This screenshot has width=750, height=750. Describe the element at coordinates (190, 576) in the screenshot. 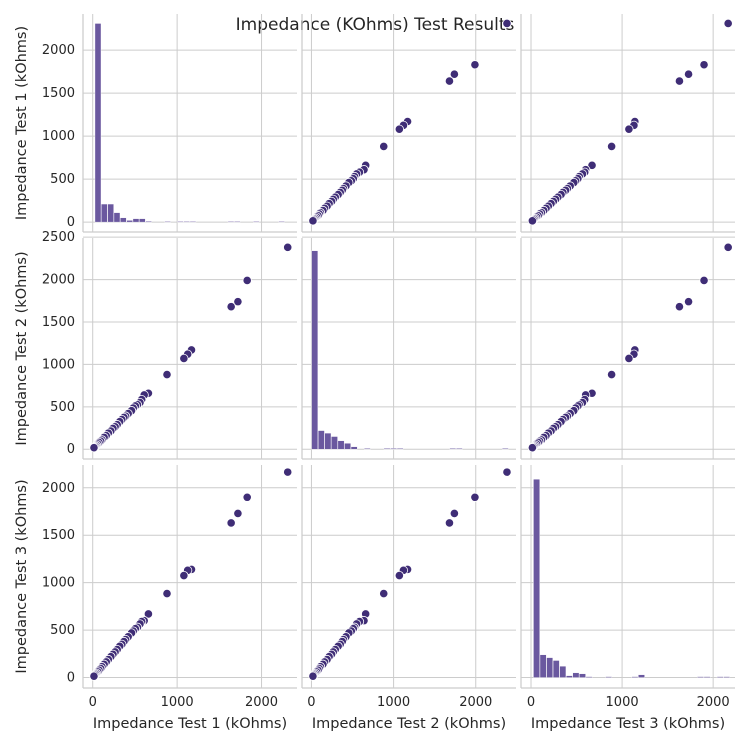

I see `panel-r2-c0` at that location.